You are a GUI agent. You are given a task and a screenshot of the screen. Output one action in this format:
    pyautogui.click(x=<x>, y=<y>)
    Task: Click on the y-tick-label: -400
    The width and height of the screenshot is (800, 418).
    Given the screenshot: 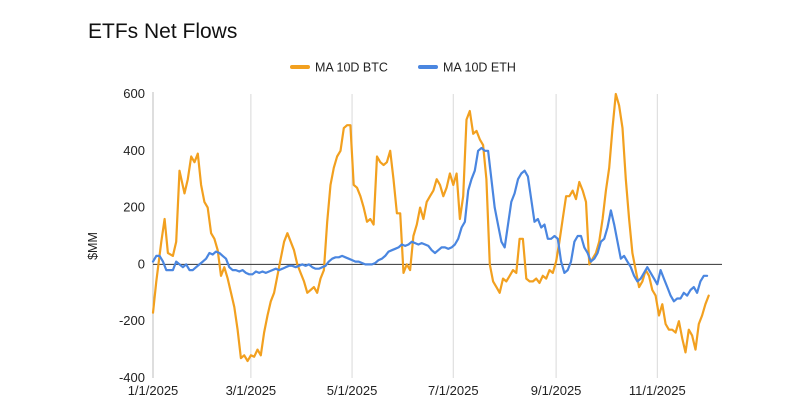 What is the action you would take?
    pyautogui.click(x=132, y=377)
    